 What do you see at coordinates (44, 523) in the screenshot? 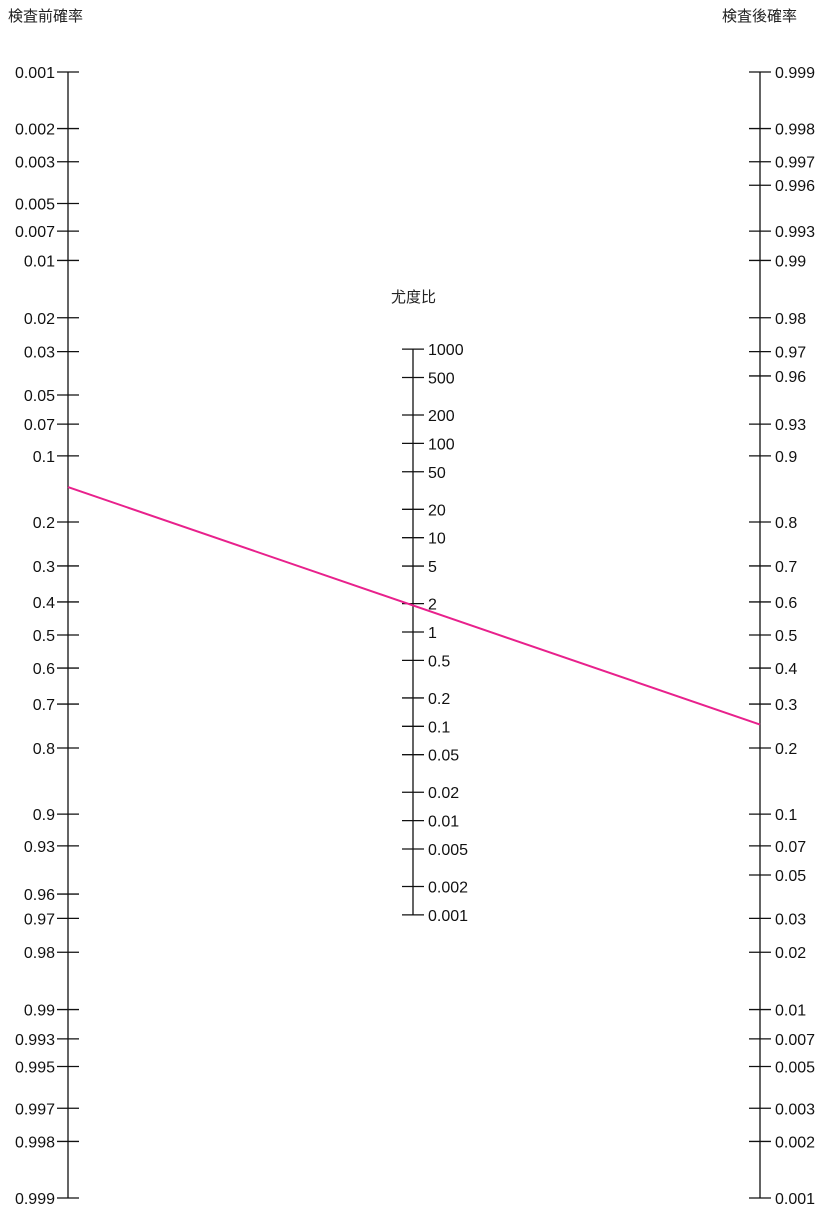
I see `pre-test-tick-label: 0.2` at bounding box center [44, 523].